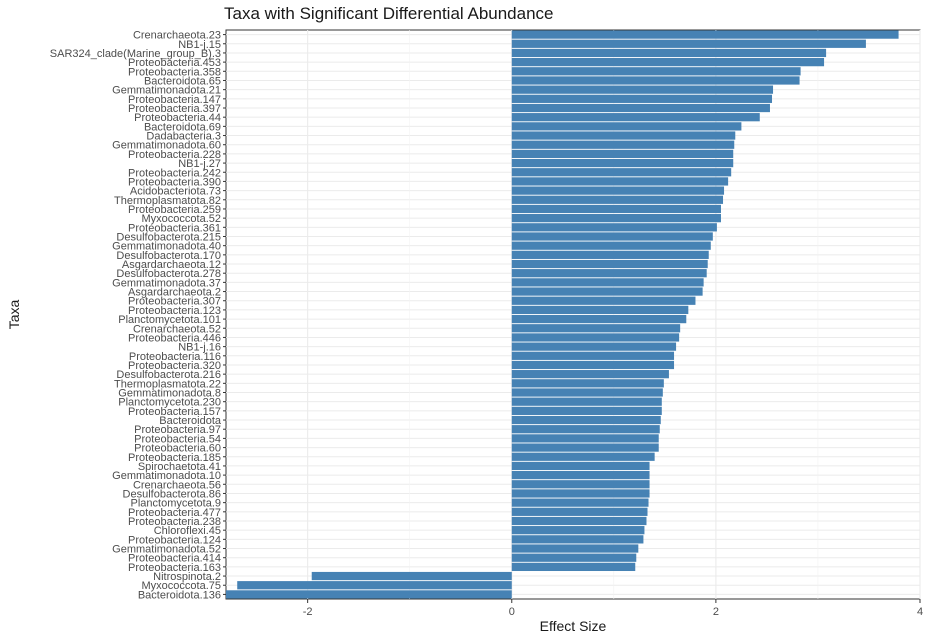 Image resolution: width=939 pixels, height=642 pixels. What do you see at coordinates (166, 91) in the screenshot?
I see `y-tick-label: Gemmatimonadota.21` at bounding box center [166, 91].